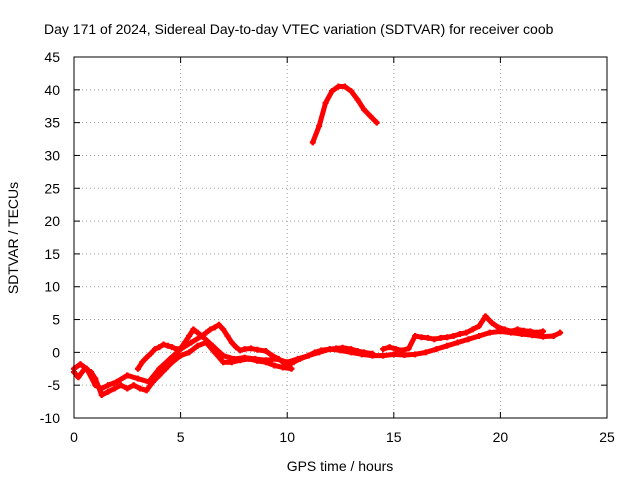 The height and width of the screenshot is (480, 640). What do you see at coordinates (52, 188) in the screenshot?
I see `y-tick-label: 25` at bounding box center [52, 188].